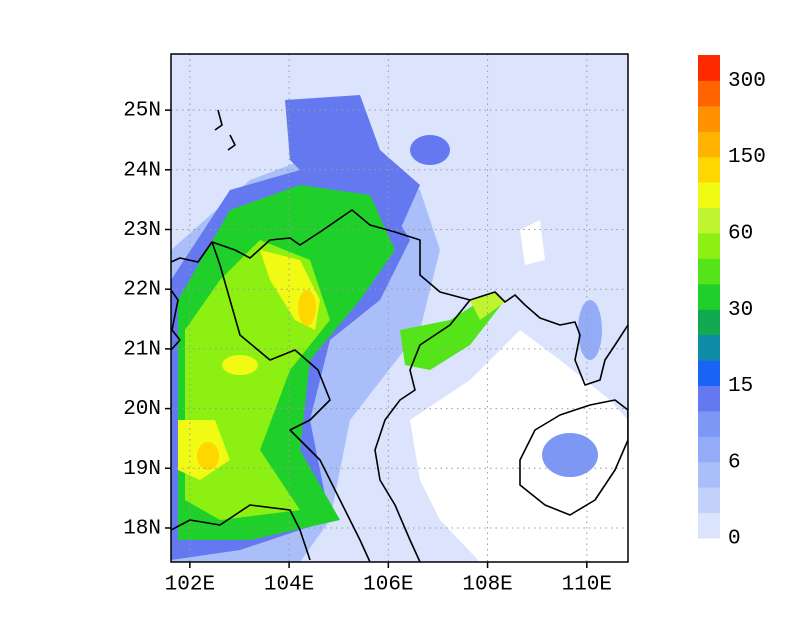 Image resolution: width=800 pixels, height=618 pixels. Describe the element at coordinates (142, 409) in the screenshot. I see `y-tick-label: 20N` at that location.